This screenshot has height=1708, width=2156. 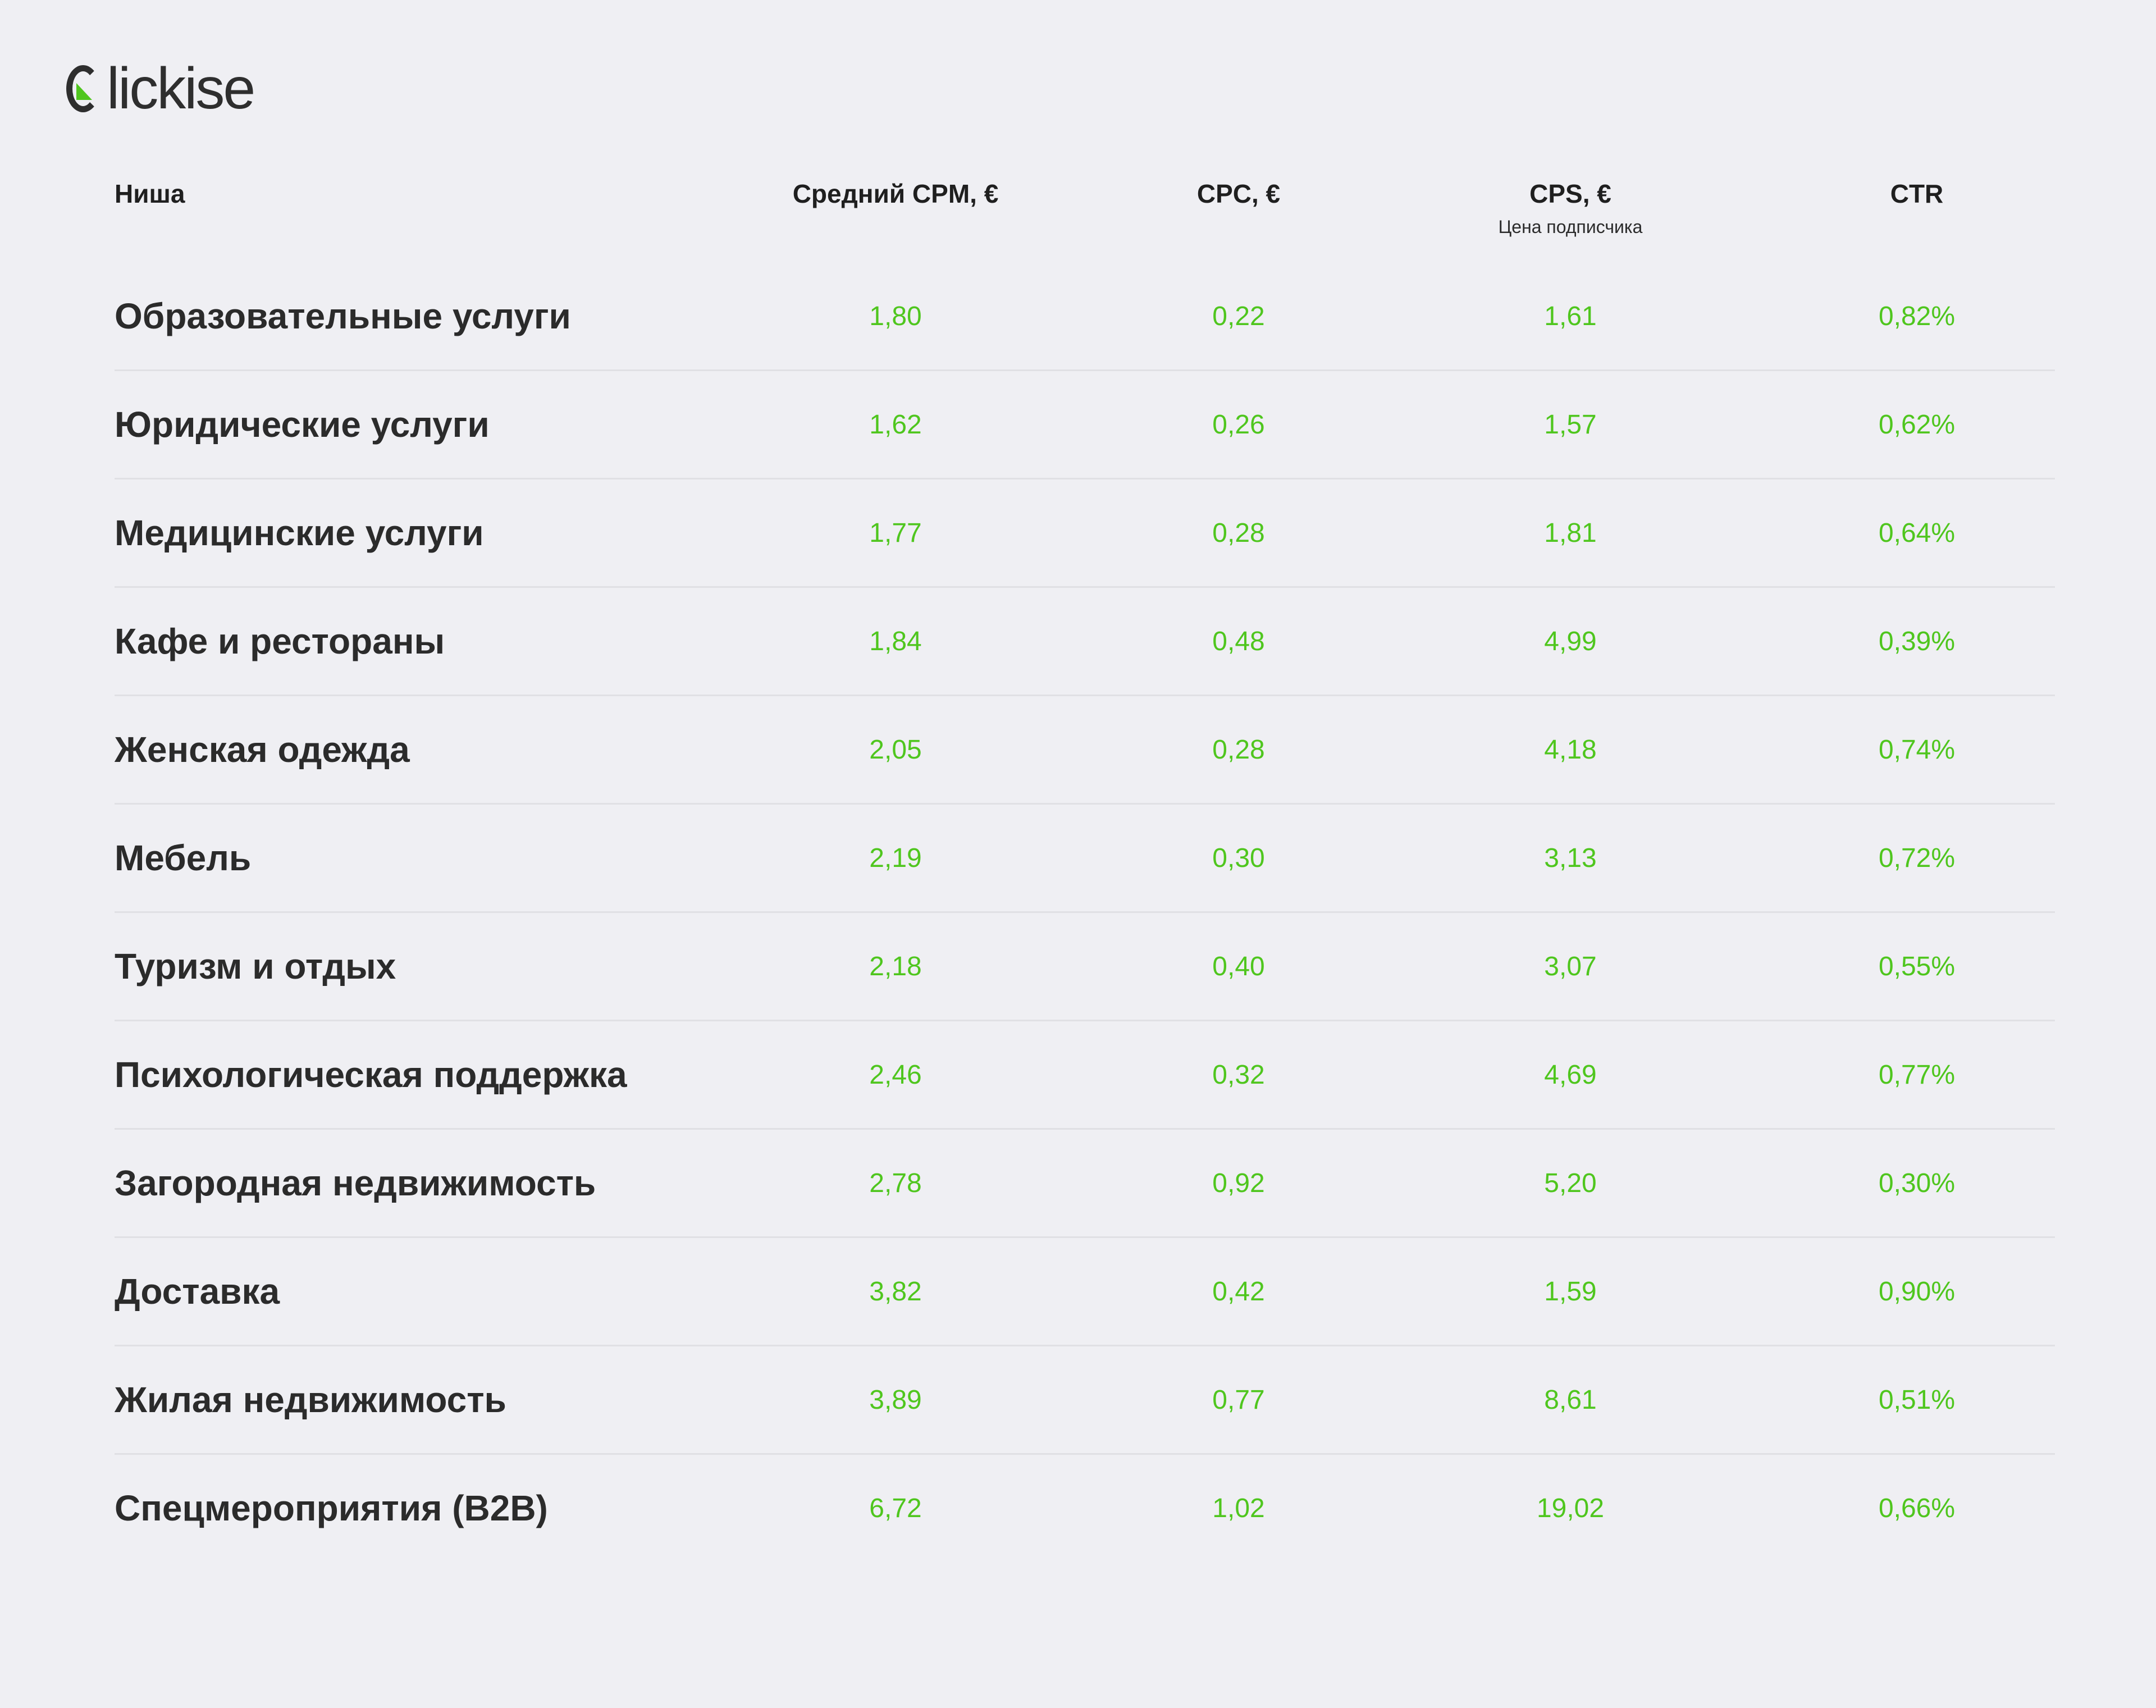 I want to click on table-row: Мебель 2,19 0,30 3,13 0,72%, so click(x=1085, y=858).